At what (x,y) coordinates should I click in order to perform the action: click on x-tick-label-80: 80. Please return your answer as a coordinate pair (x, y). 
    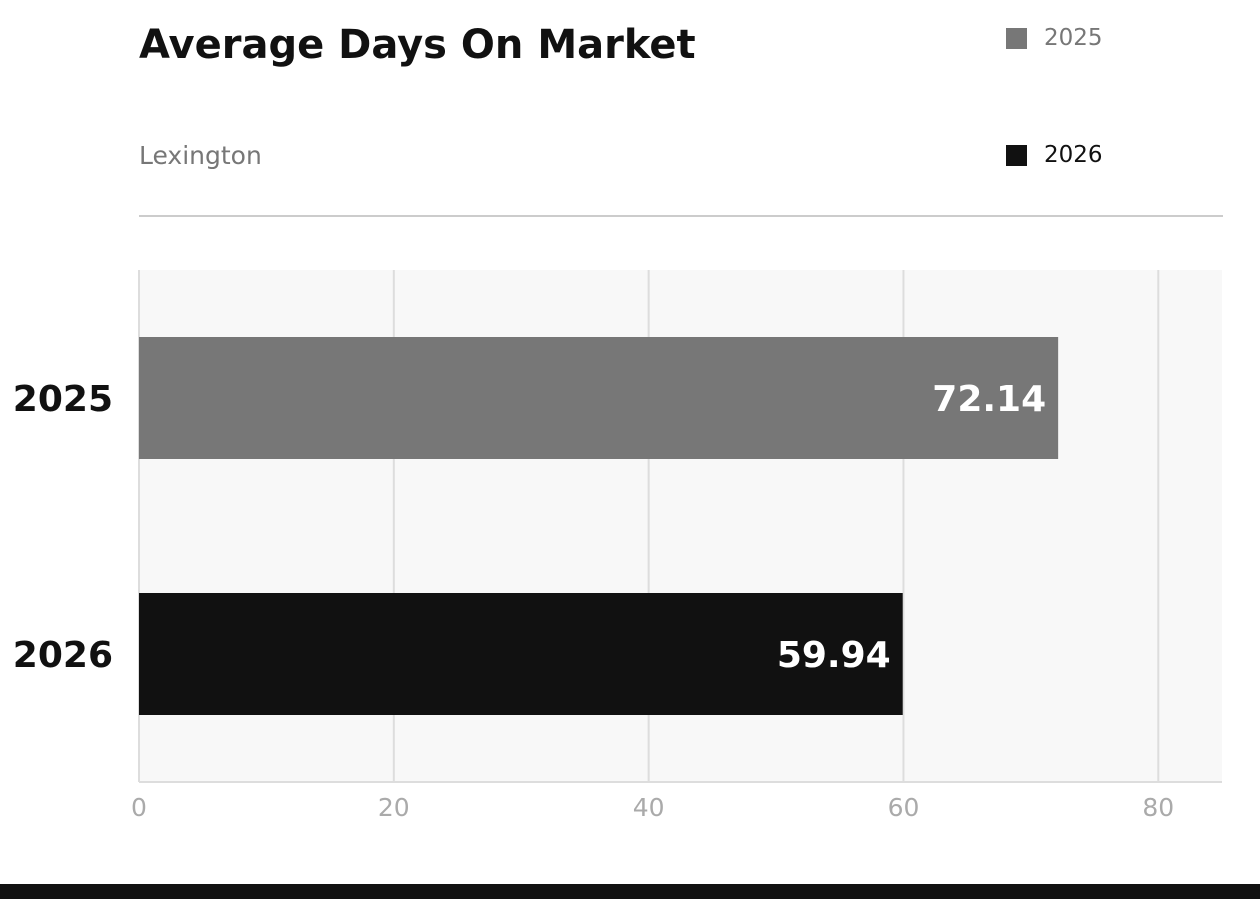
    Looking at the image, I should click on (1158, 807).